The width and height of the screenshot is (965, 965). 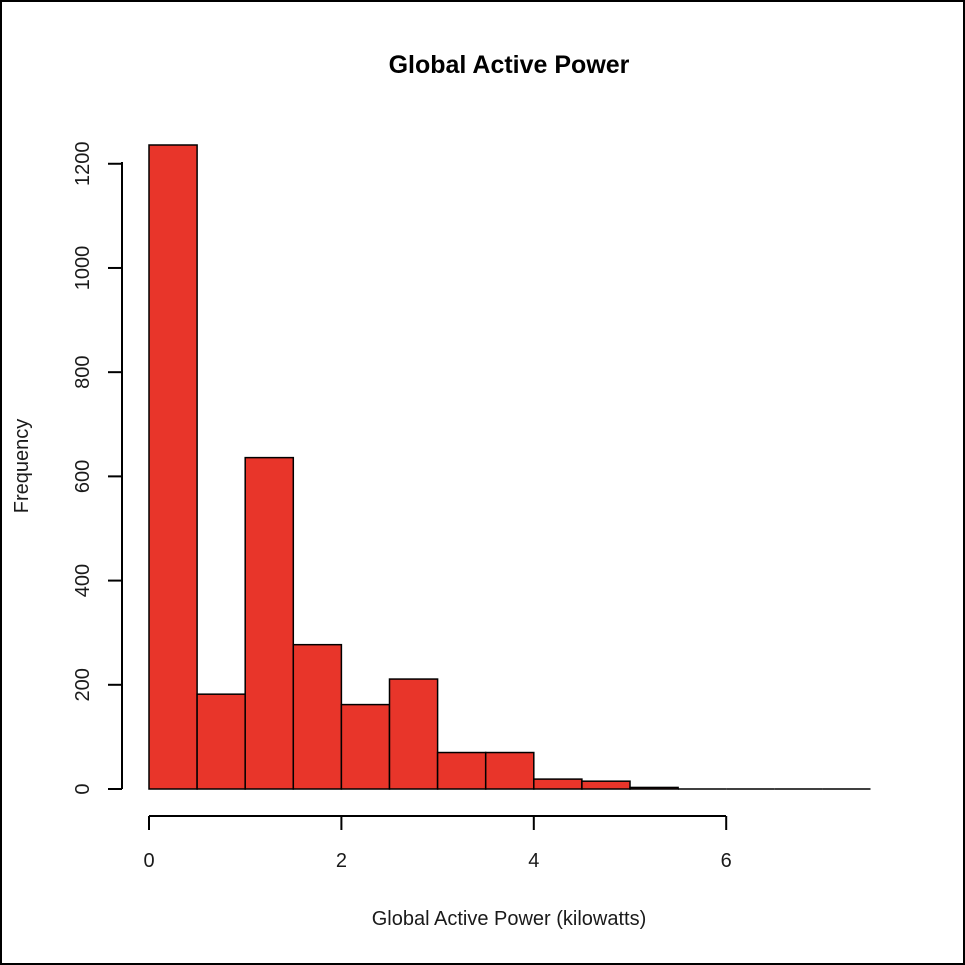 What do you see at coordinates (83, 788) in the screenshot?
I see `y-tick-label-0: 0` at bounding box center [83, 788].